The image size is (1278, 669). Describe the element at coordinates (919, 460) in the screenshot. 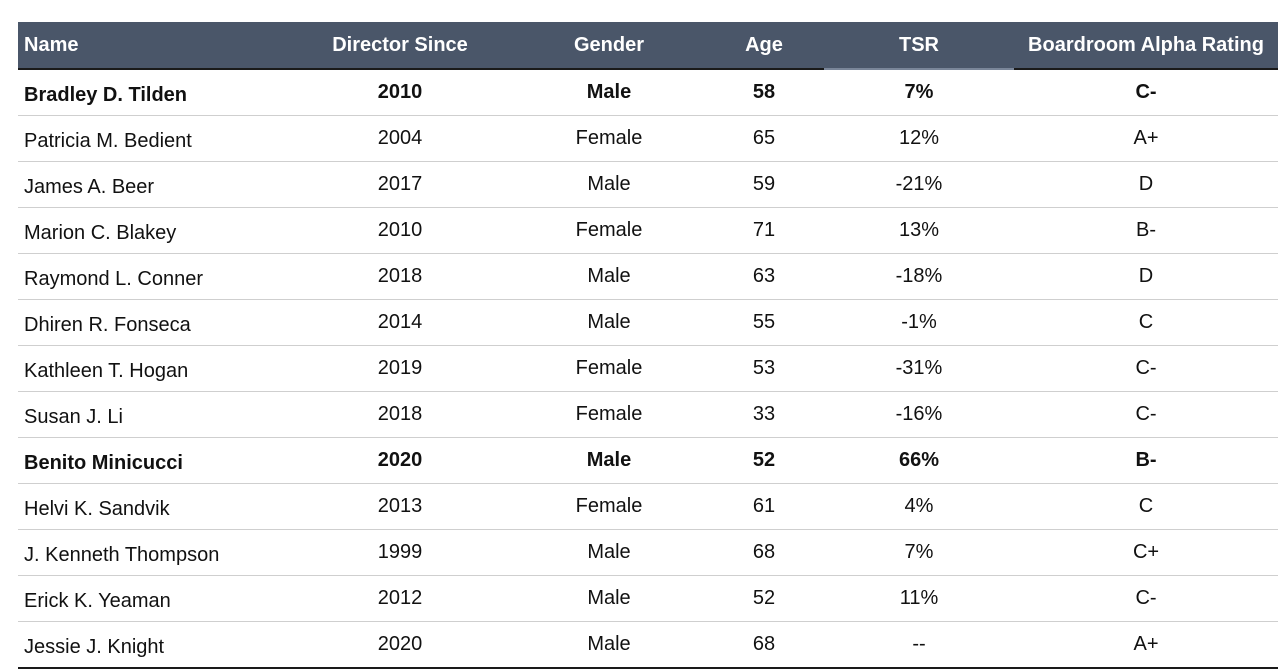

I see `cell-tsr: 66%` at that location.